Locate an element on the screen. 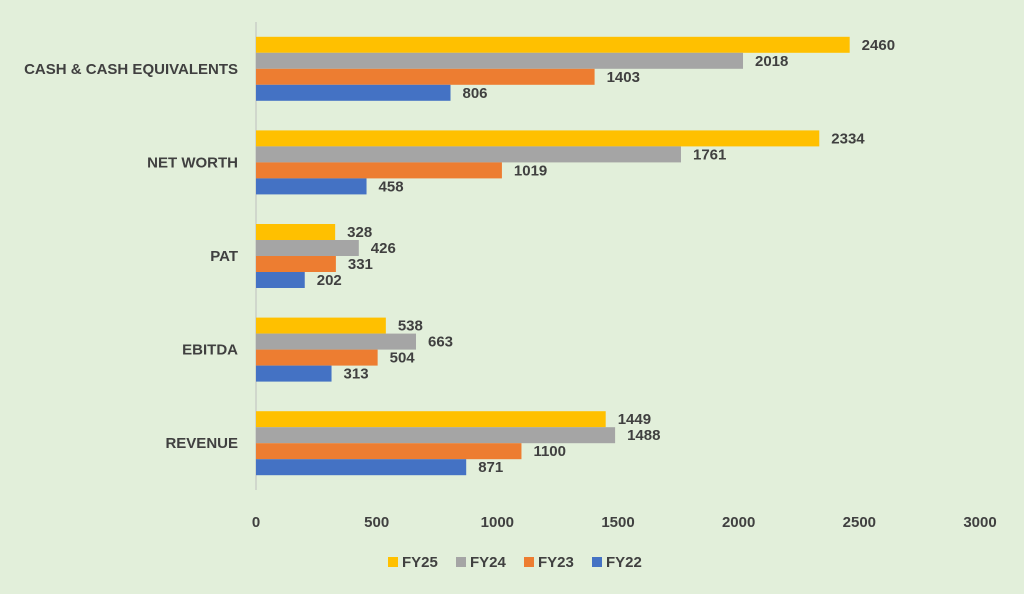 The width and height of the screenshot is (1024, 594). bar-net-worth-fy22 is located at coordinates (311, 186).